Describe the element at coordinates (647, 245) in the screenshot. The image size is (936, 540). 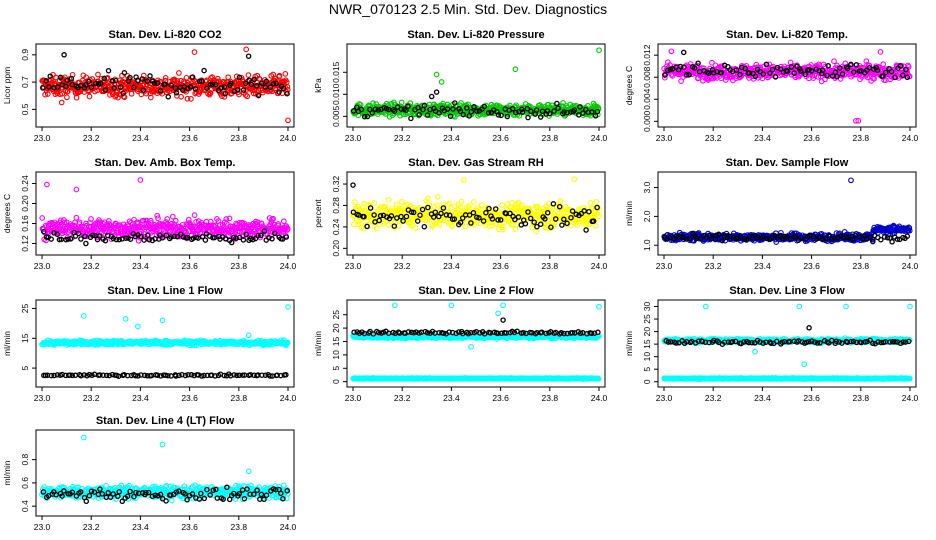
I see `y-tick-label: 1.0` at that location.